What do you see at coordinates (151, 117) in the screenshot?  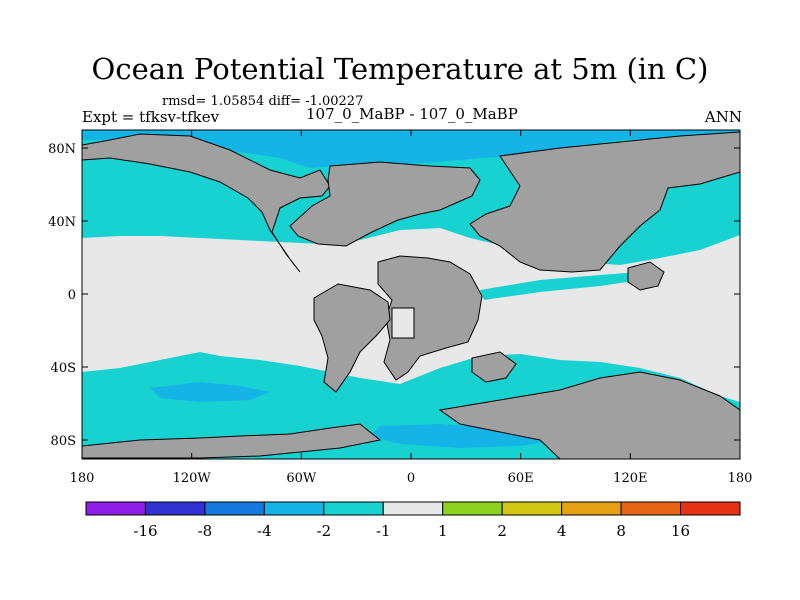 I see `experiment-label: Expt = tfksv-tfkev` at bounding box center [151, 117].